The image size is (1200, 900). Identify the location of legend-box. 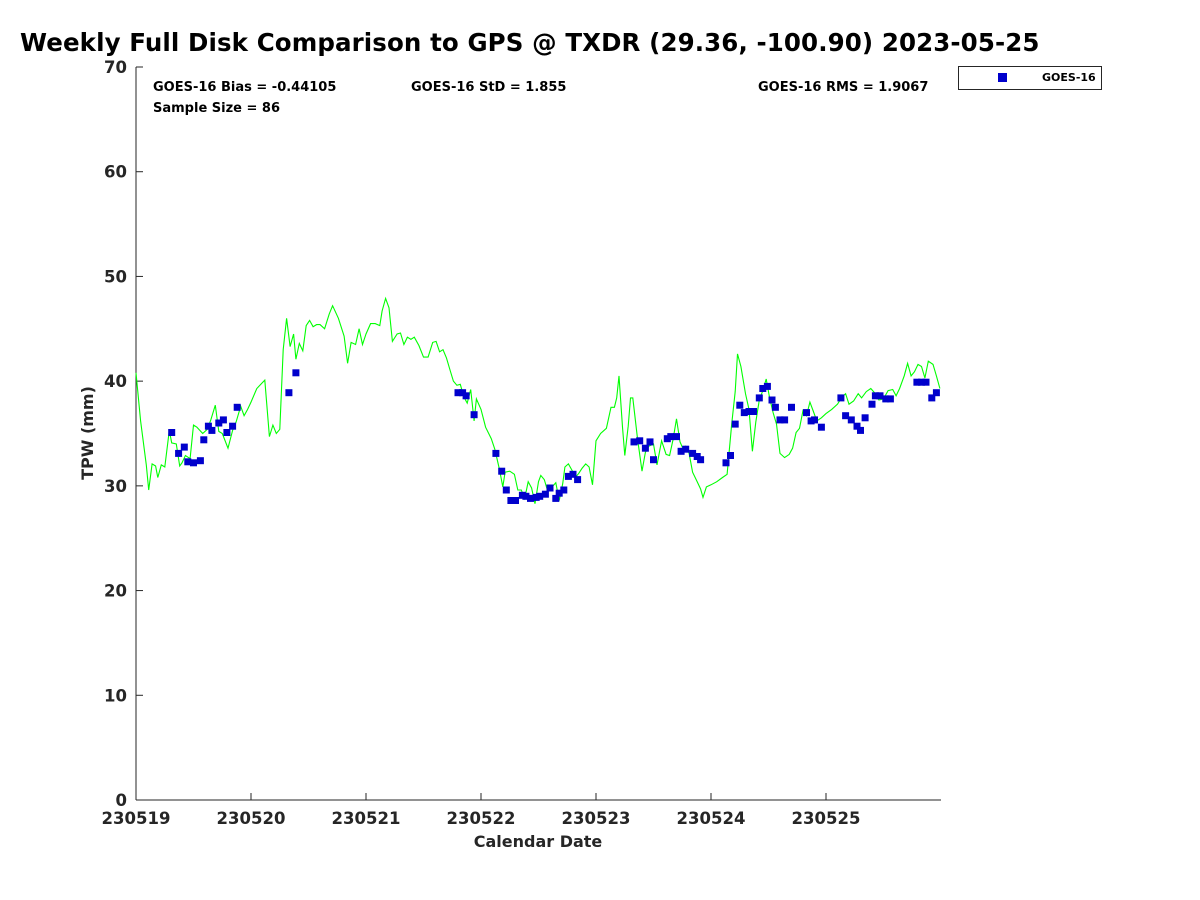
(1030, 78).